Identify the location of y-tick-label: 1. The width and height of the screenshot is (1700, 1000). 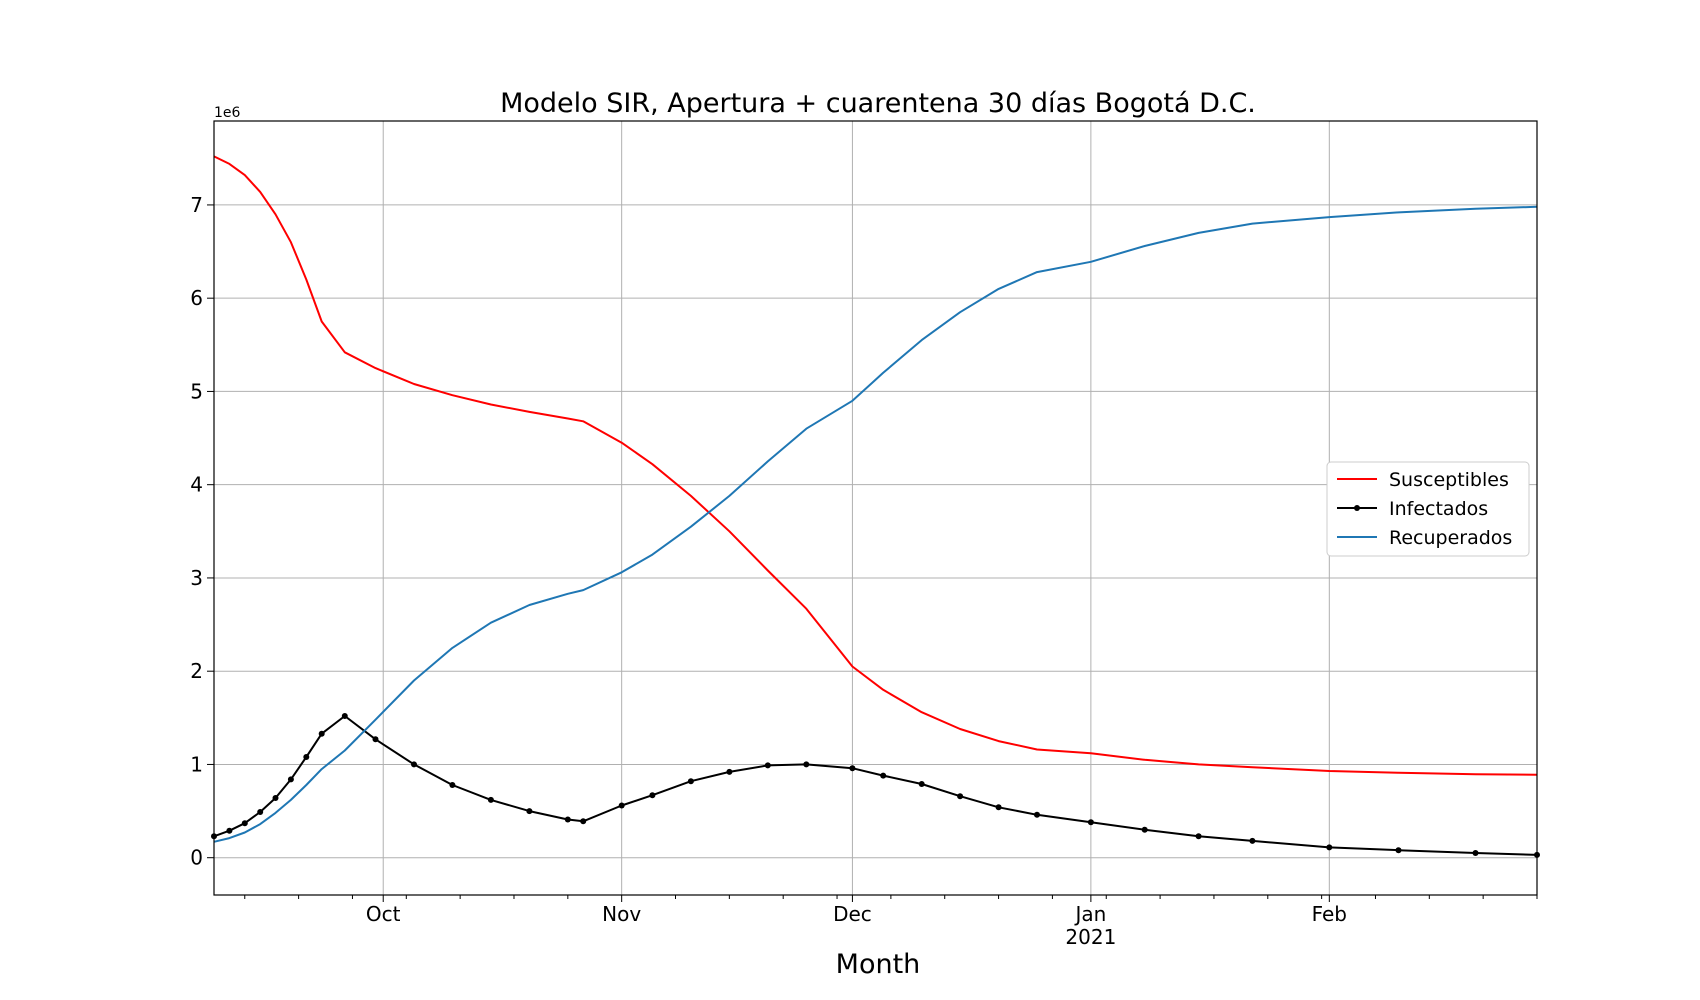
(196, 764).